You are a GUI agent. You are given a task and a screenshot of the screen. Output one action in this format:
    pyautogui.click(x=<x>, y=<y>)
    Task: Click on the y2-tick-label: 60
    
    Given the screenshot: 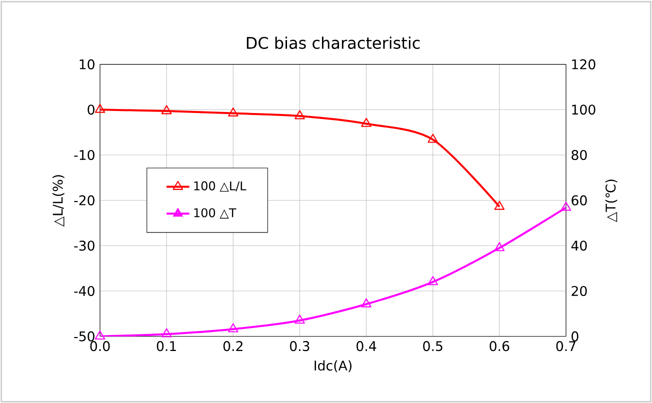 What is the action you would take?
    pyautogui.click(x=579, y=200)
    